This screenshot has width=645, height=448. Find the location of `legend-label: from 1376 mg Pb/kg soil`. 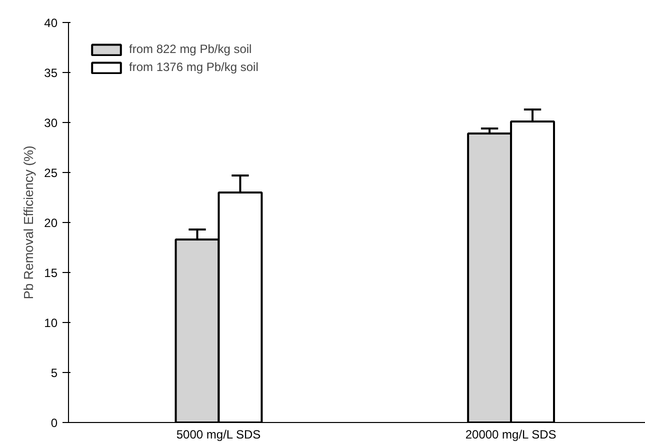

legend-label: from 1376 mg Pb/kg soil is located at coordinates (193, 67).